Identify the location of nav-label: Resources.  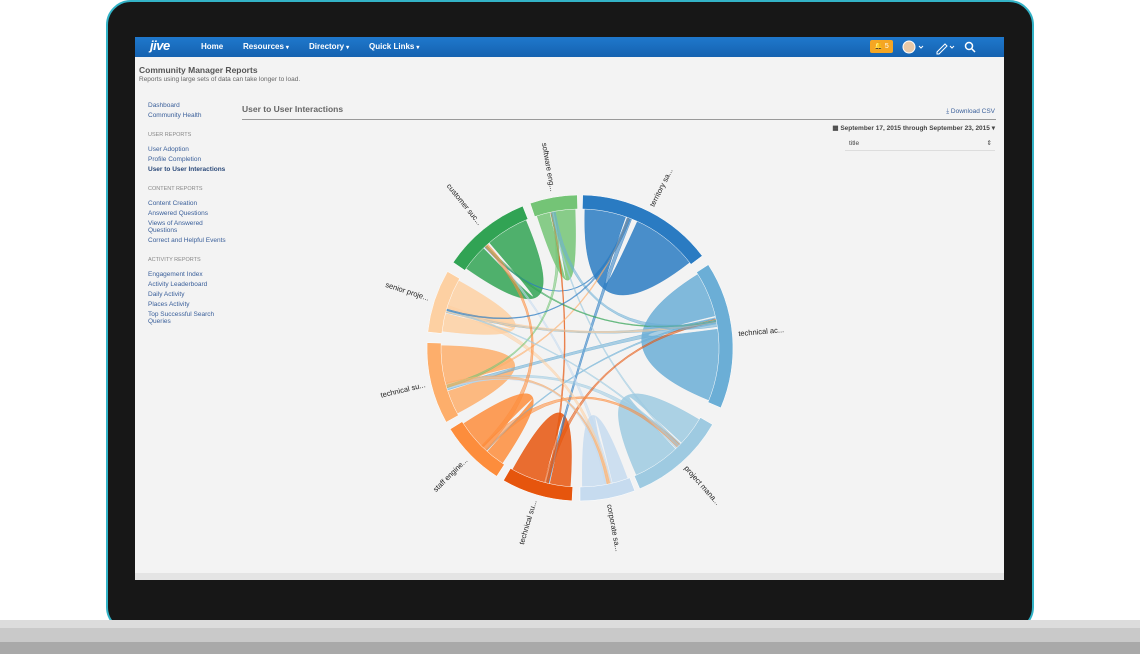
(263, 46).